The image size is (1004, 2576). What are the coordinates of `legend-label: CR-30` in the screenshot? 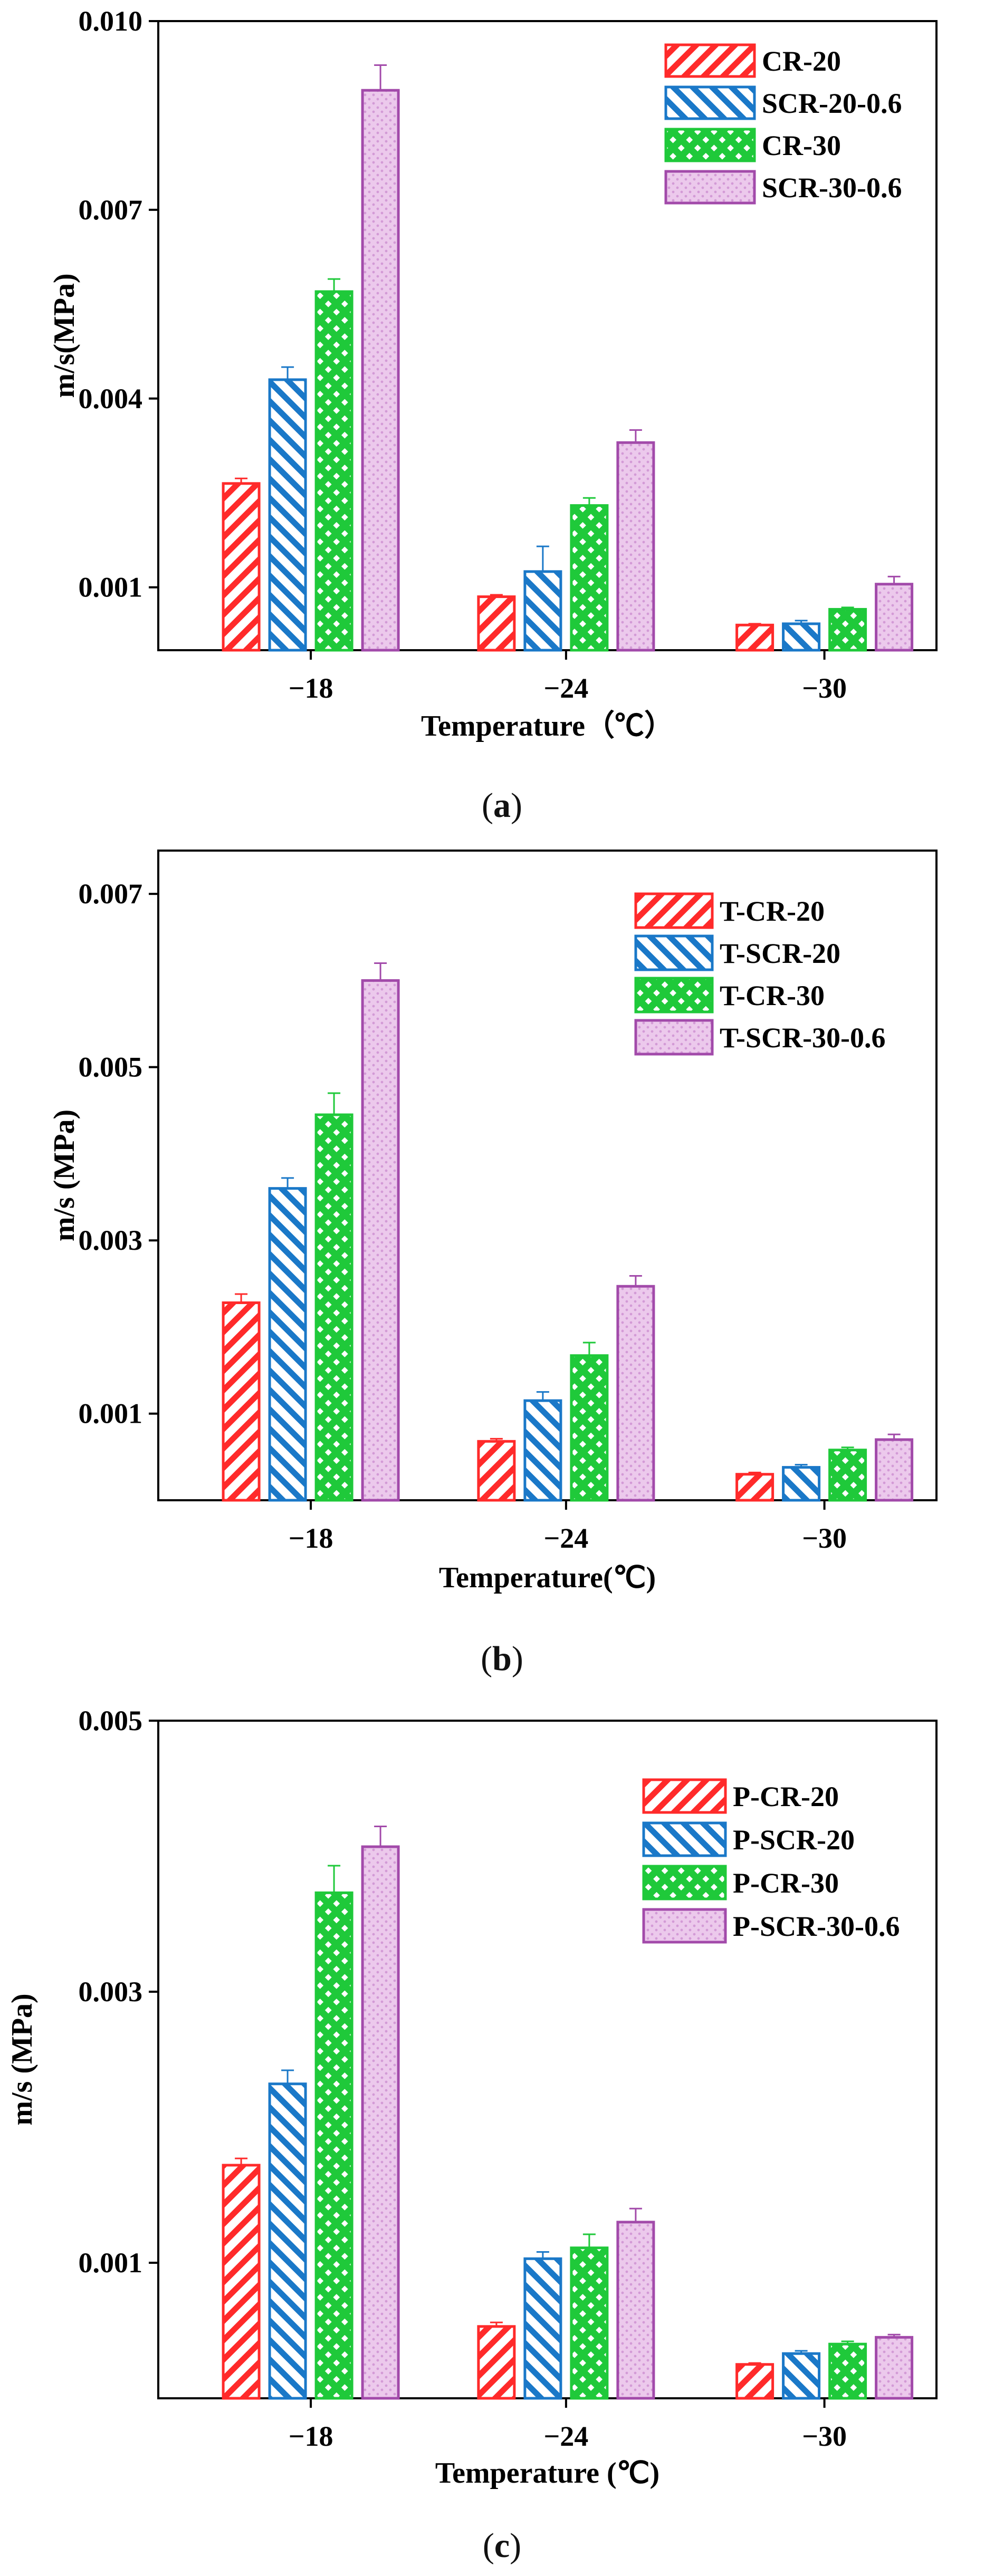 It's located at (802, 145).